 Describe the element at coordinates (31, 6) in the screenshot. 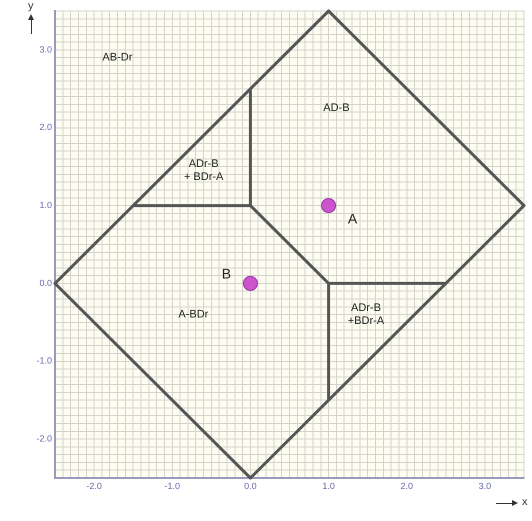

I see `y-axis-title: y` at that location.